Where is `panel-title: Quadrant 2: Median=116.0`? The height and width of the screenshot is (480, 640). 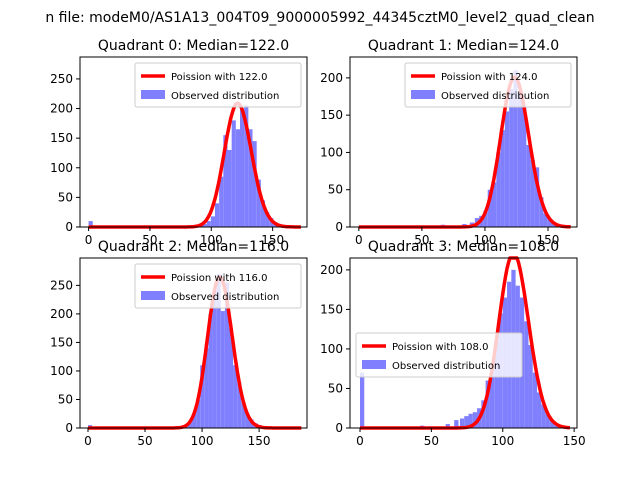 panel-title: Quadrant 2: Median=116.0 is located at coordinates (193, 247).